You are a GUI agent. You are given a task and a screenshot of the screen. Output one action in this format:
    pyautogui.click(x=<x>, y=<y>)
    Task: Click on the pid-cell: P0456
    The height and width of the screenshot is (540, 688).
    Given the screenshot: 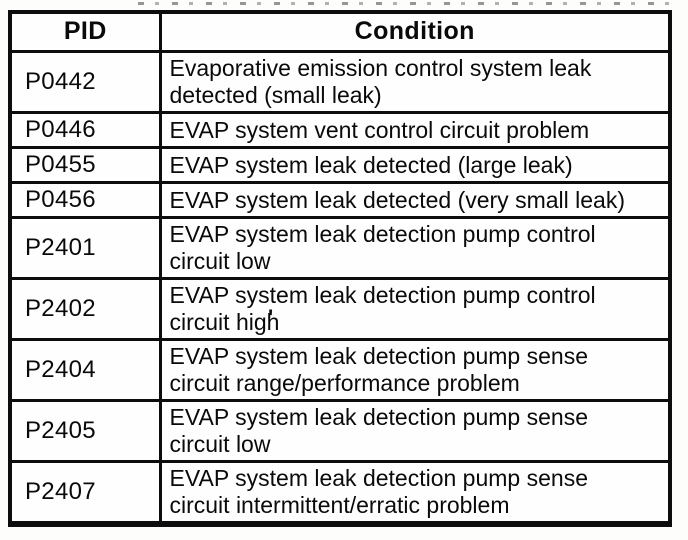 What is the action you would take?
    pyautogui.click(x=85, y=200)
    